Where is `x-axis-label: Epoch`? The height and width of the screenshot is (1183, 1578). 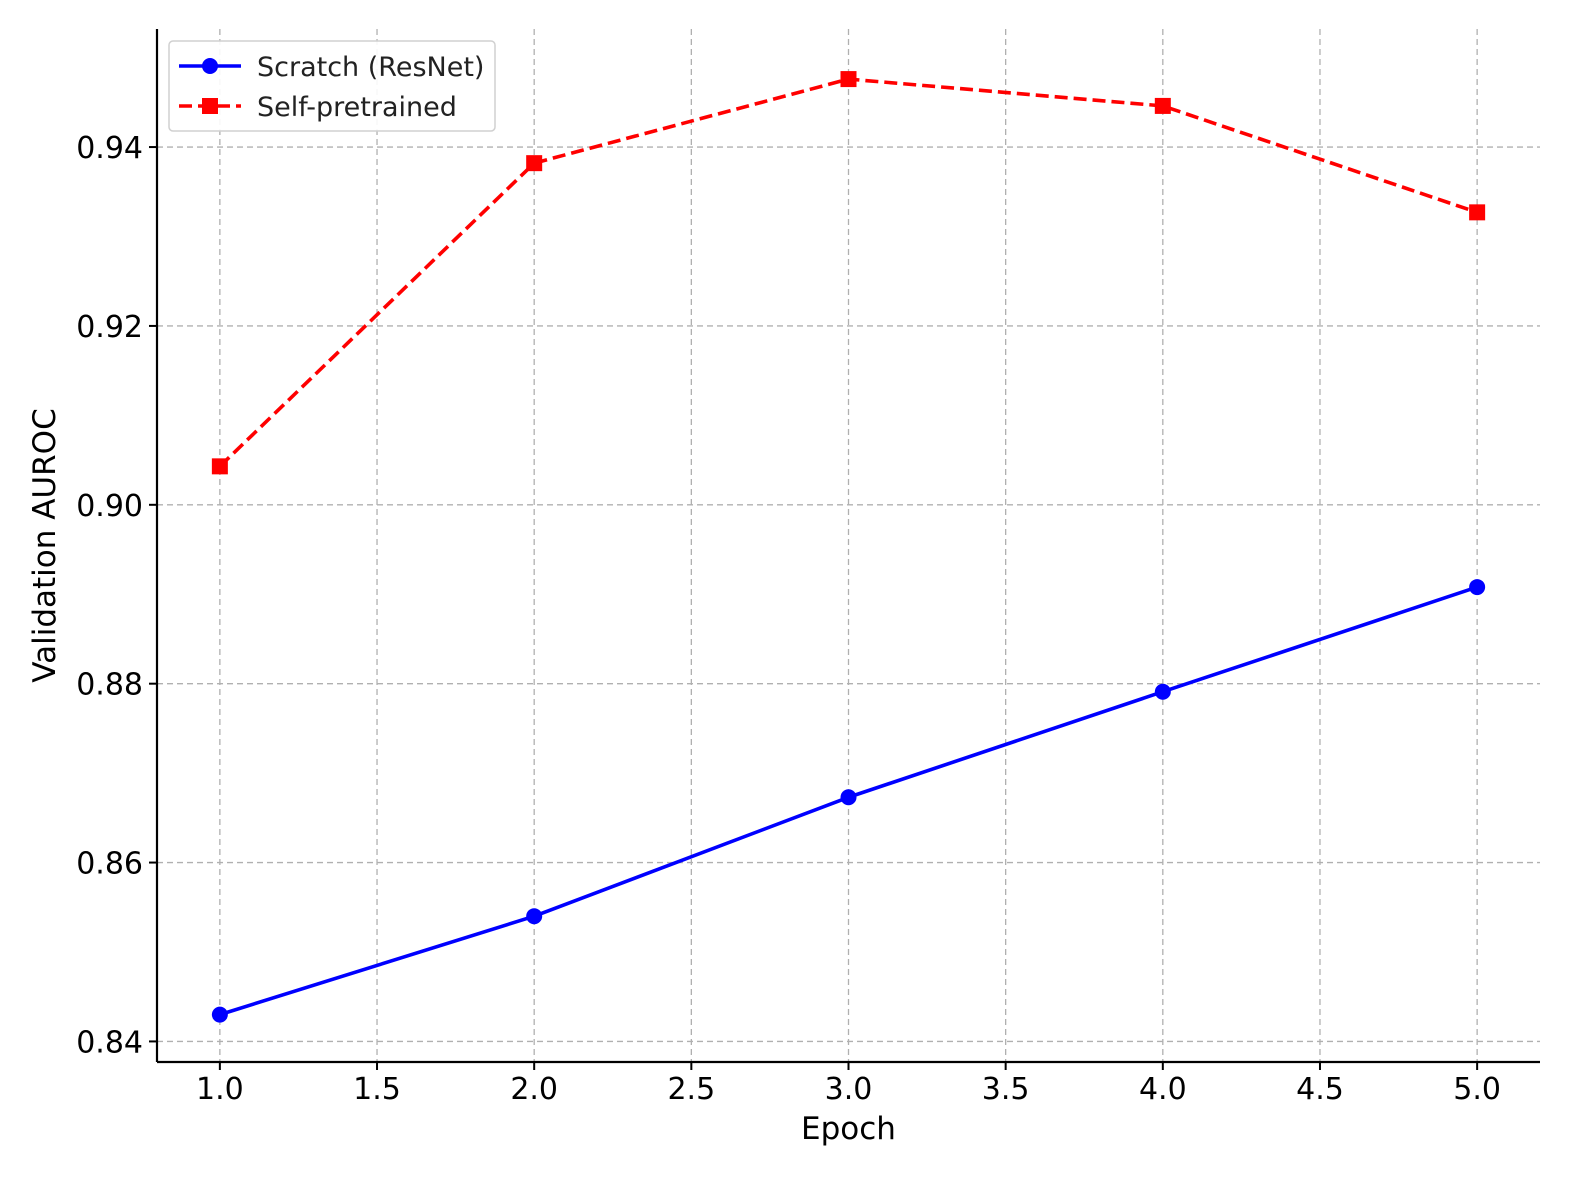
x-axis-label: Epoch is located at coordinates (848, 1129).